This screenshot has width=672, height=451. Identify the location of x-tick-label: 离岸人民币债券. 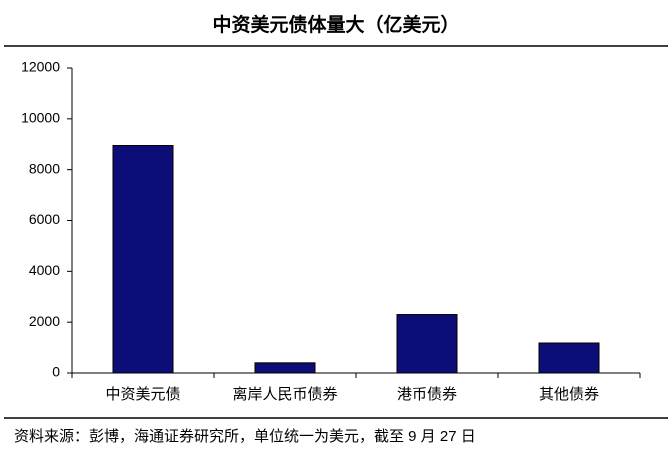
(284, 394).